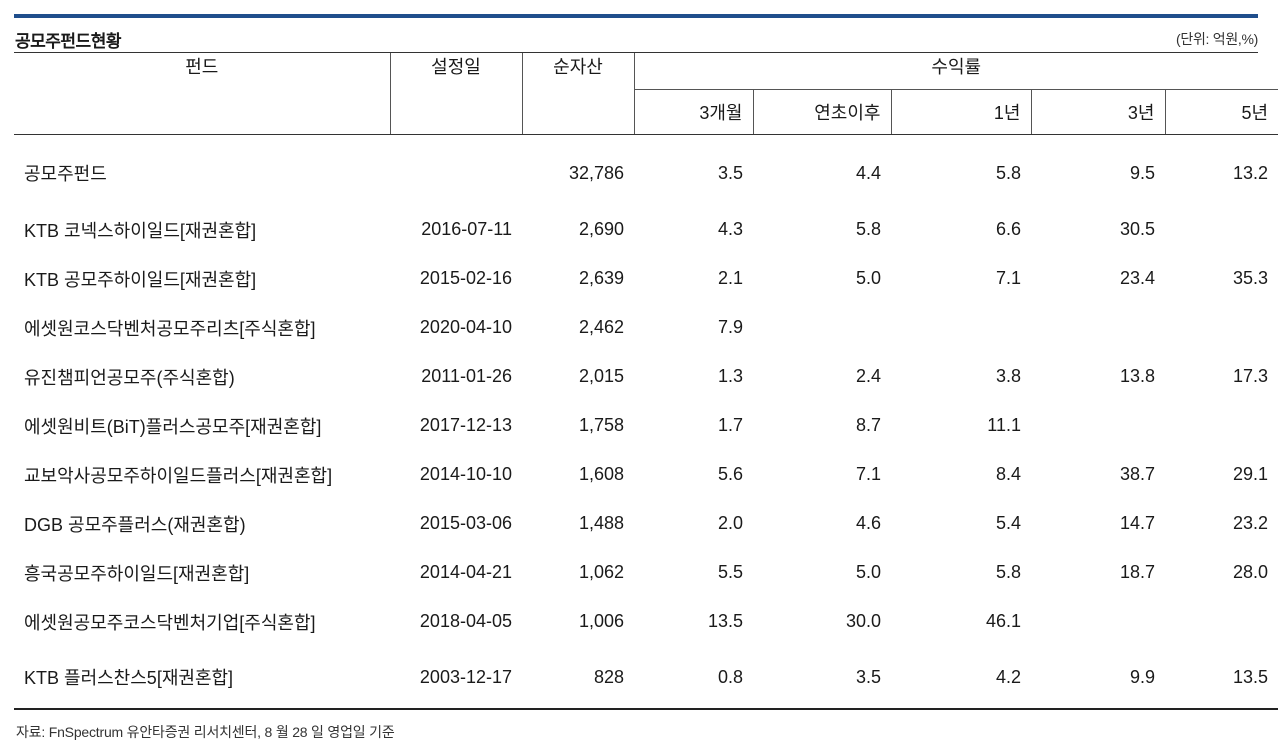 The height and width of the screenshot is (752, 1280). Describe the element at coordinates (601, 376) in the screenshot. I see `net-assets-cell: 2,015` at that location.